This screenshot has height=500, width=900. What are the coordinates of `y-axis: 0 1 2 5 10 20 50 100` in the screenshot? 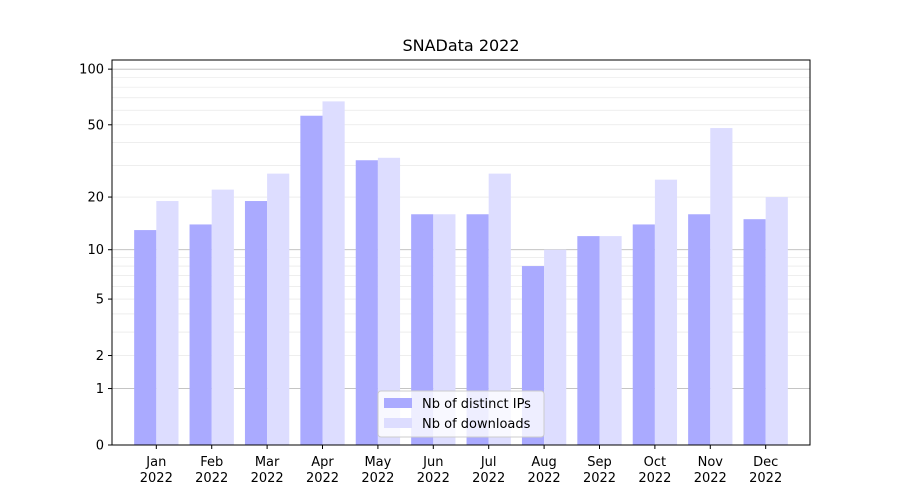 It's located at (95, 258).